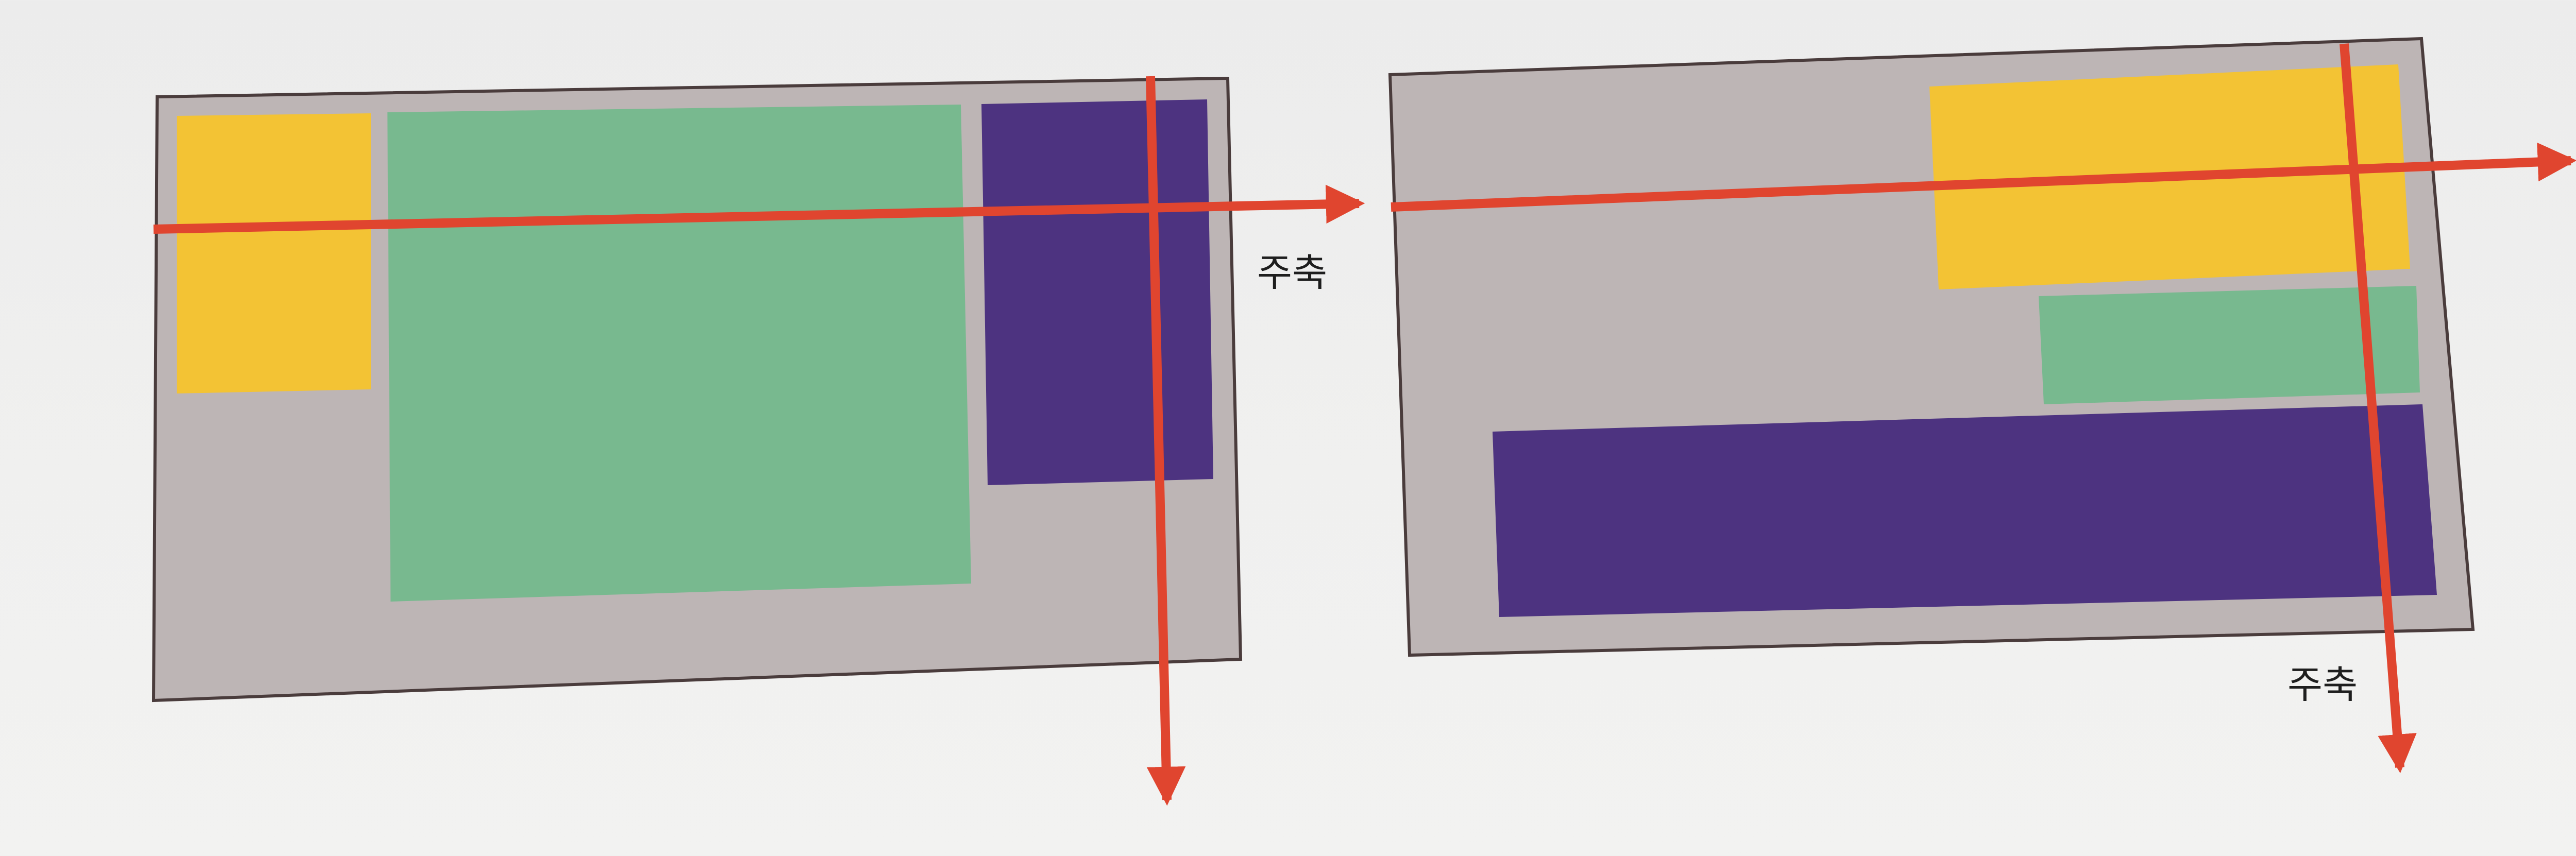 This screenshot has width=2576, height=856. Describe the element at coordinates (1292, 273) in the screenshot. I see `main-axis-label-left: 주축` at that location.